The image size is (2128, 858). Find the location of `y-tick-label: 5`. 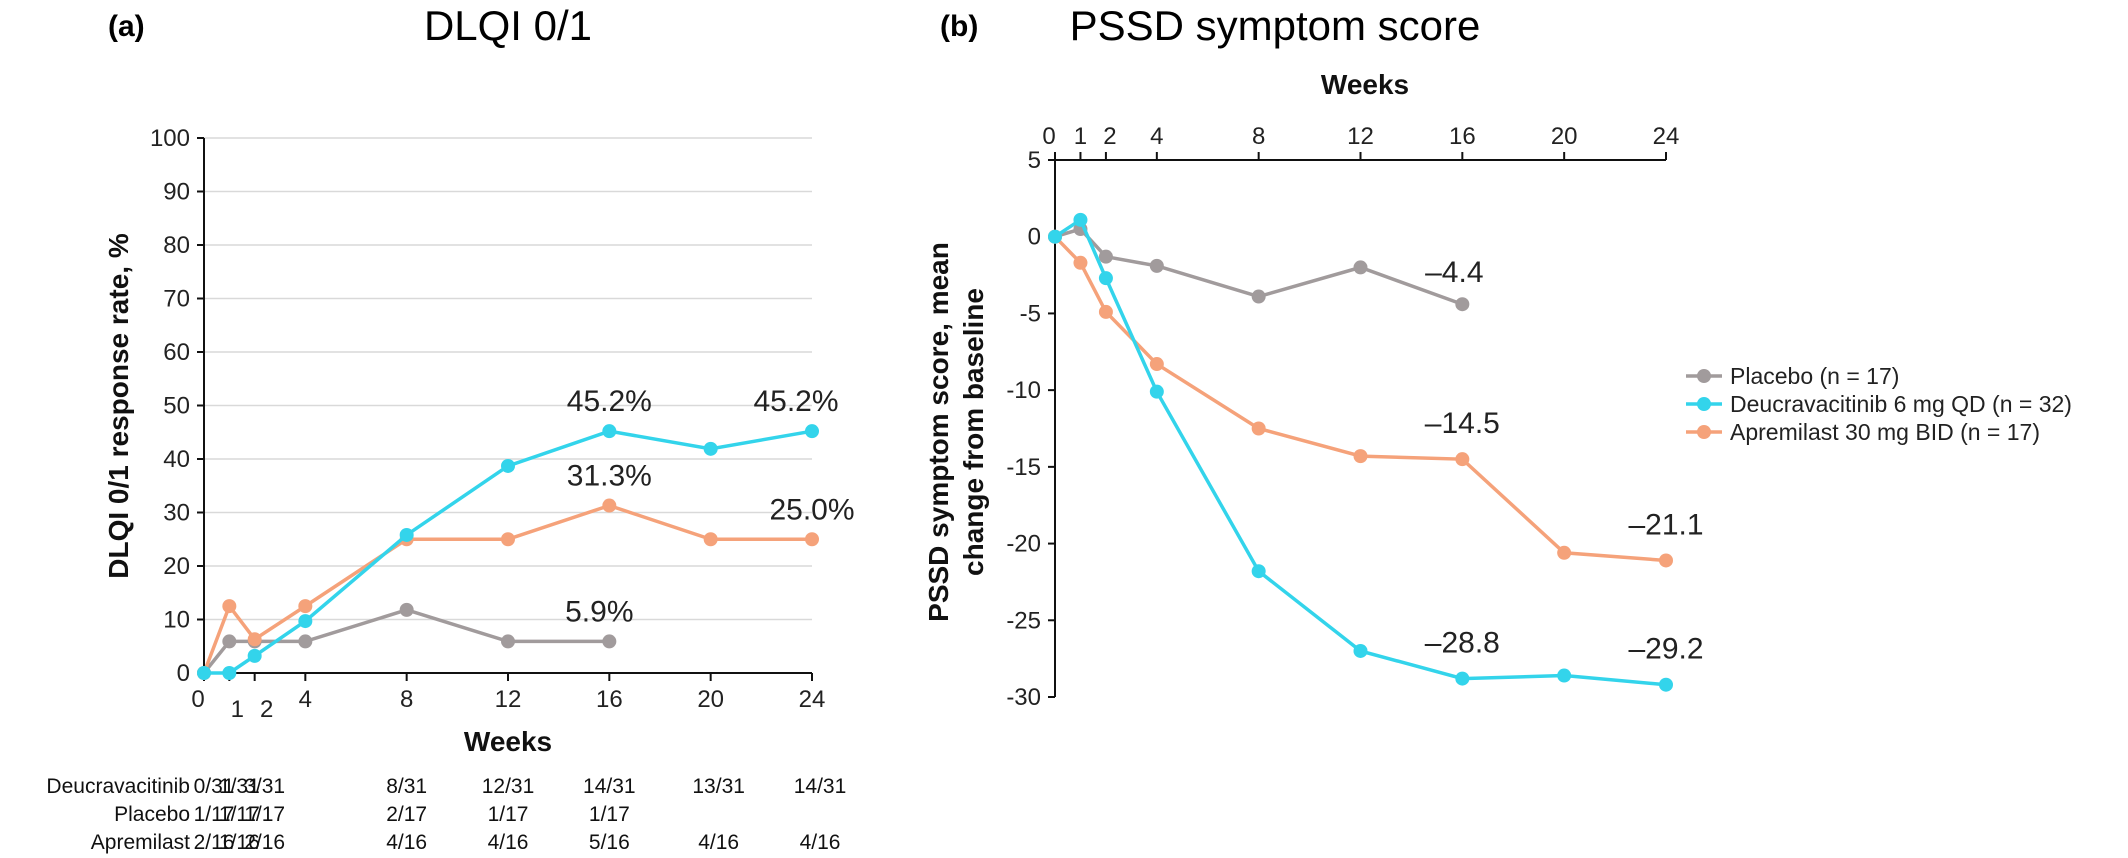

y-tick-label: 5 is located at coordinates (1034, 160).